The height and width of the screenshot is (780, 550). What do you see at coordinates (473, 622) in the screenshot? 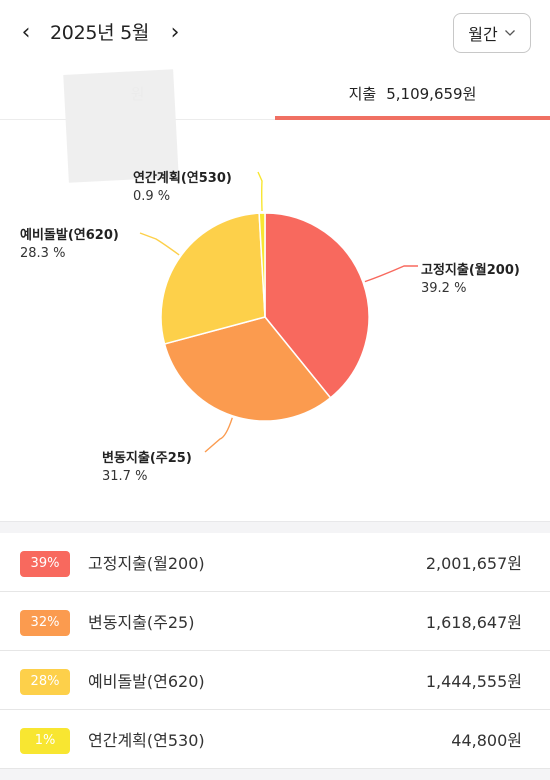
I see `category-amount: 1,618,647원` at bounding box center [473, 622].